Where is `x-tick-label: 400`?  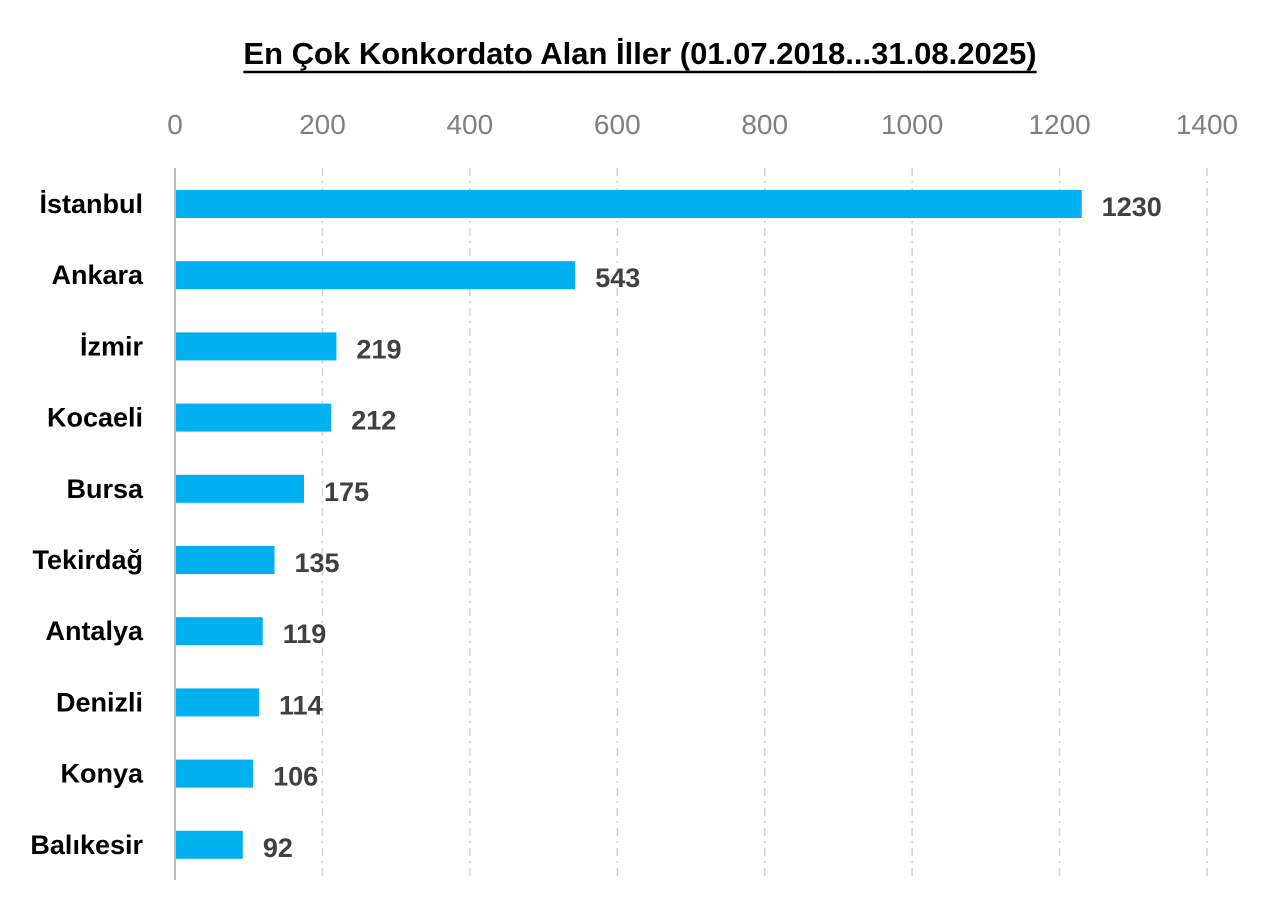 x-tick-label: 400 is located at coordinates (469, 124).